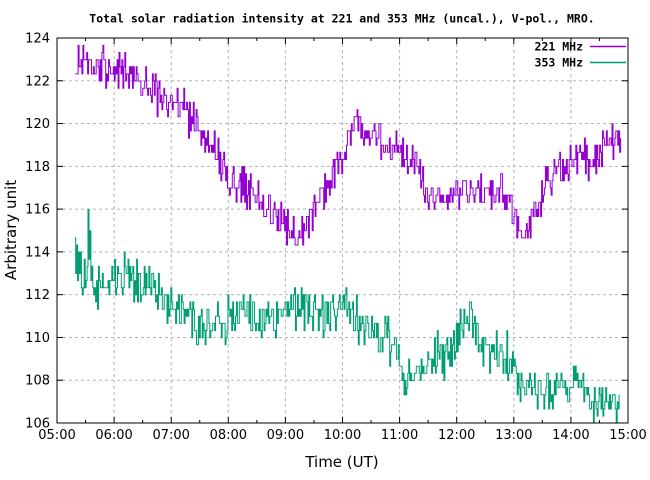  Describe the element at coordinates (399, 435) in the screenshot. I see `x-tick-label: 11:00` at that location.